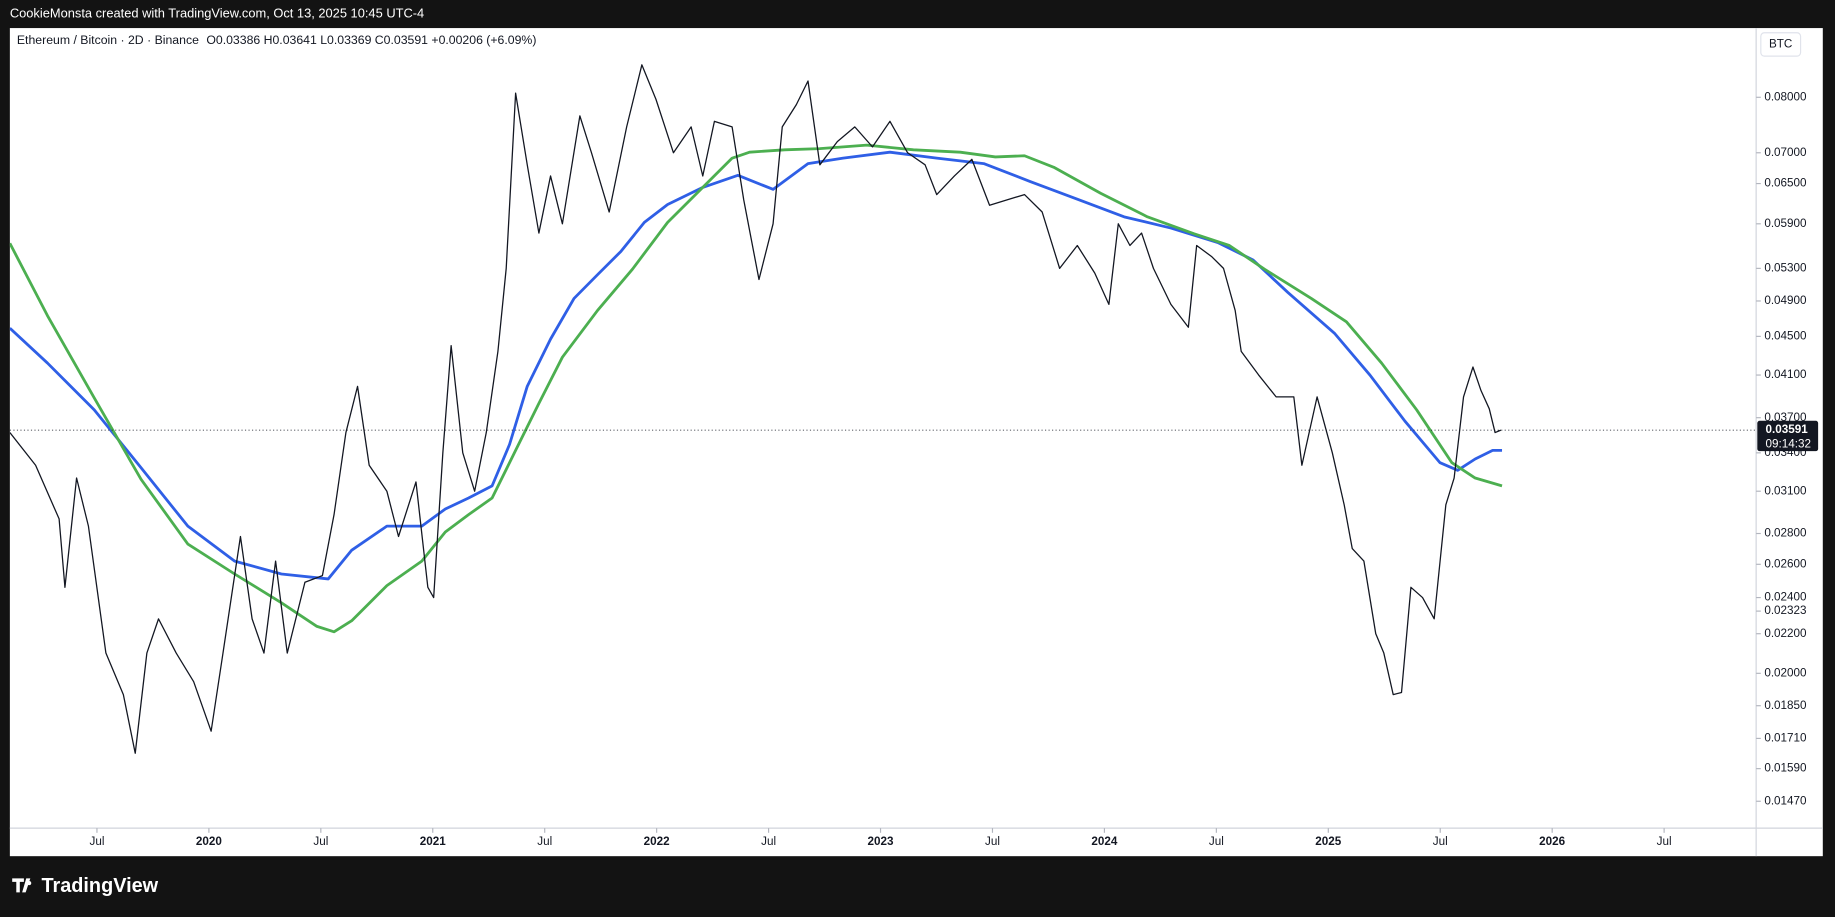  Describe the element at coordinates (1785, 672) in the screenshot. I see `y-tick-label: 0.02000` at that location.